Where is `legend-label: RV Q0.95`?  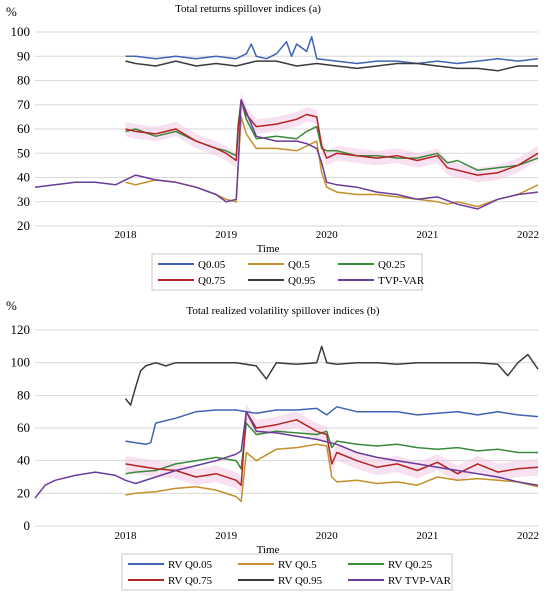 legend-label: RV Q0.95 is located at coordinates (300, 581).